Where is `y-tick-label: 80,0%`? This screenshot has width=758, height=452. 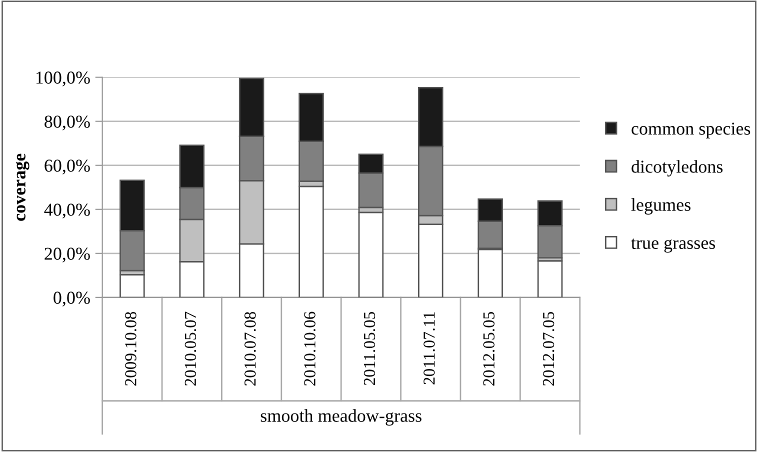 y-tick-label: 80,0% is located at coordinates (67, 123).